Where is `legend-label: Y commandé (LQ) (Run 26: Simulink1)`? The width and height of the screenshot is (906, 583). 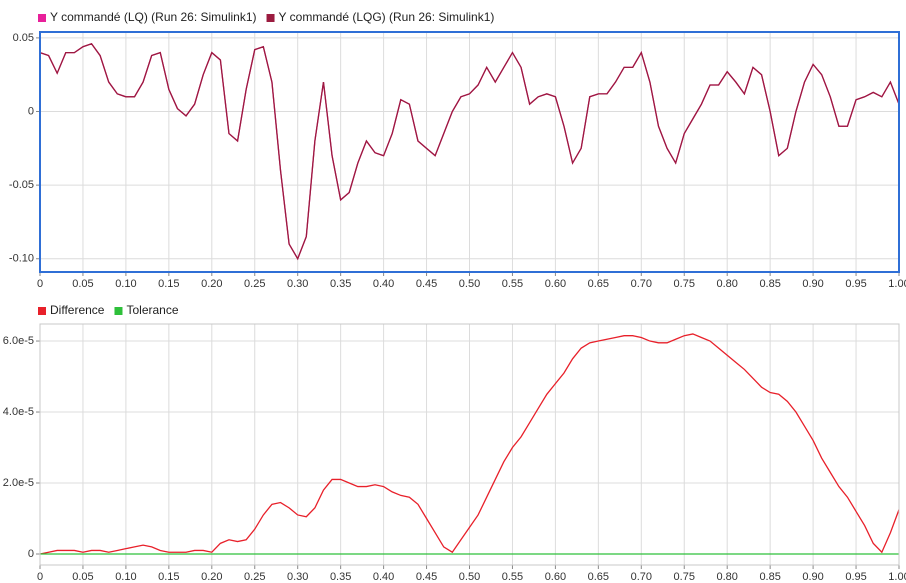 legend-label: Y commandé (LQ) (Run 26: Simulink1) is located at coordinates (153, 17).